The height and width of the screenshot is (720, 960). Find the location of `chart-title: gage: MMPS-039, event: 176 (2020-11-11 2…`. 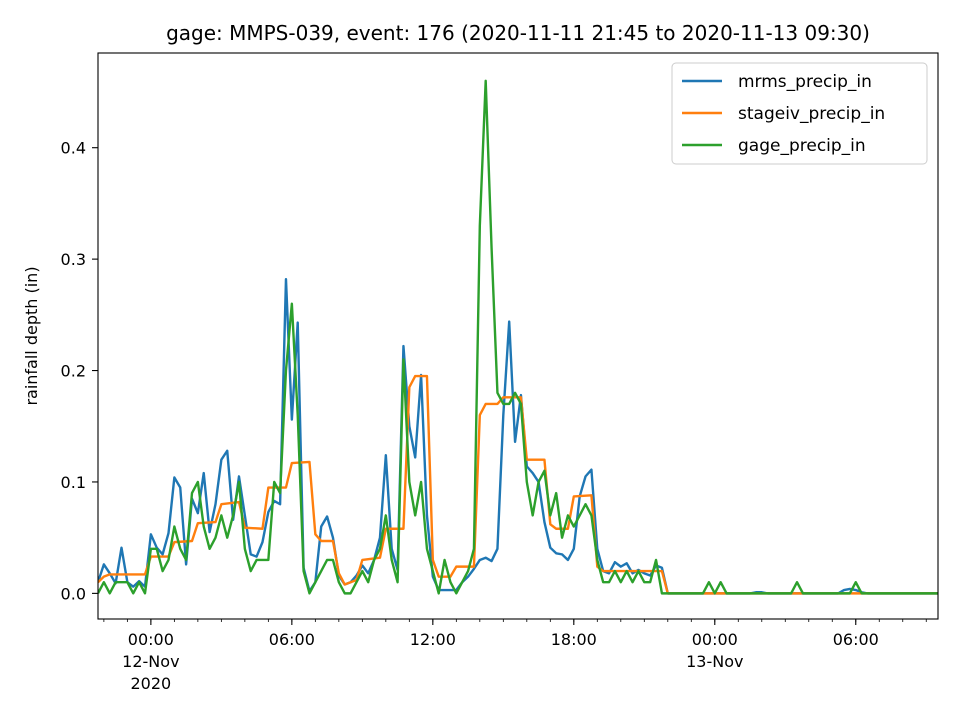

chart-title: gage: MMPS-039, event: 176 (2020-11-11 2… is located at coordinates (518, 33).